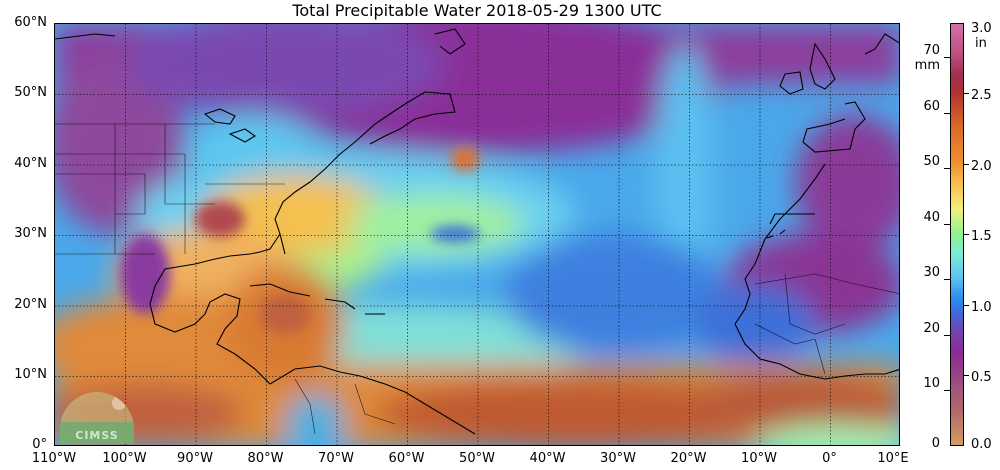  What do you see at coordinates (688, 458) in the screenshot?
I see `x-axis-label-20w: 20°W` at bounding box center [688, 458].